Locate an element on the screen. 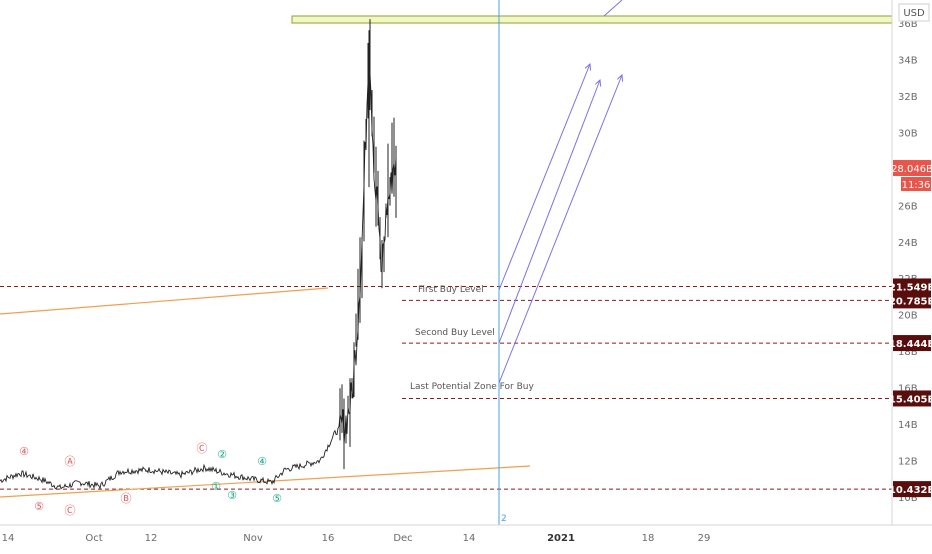 This screenshot has height=554, width=932. price-tick-label: 24B is located at coordinates (908, 243).